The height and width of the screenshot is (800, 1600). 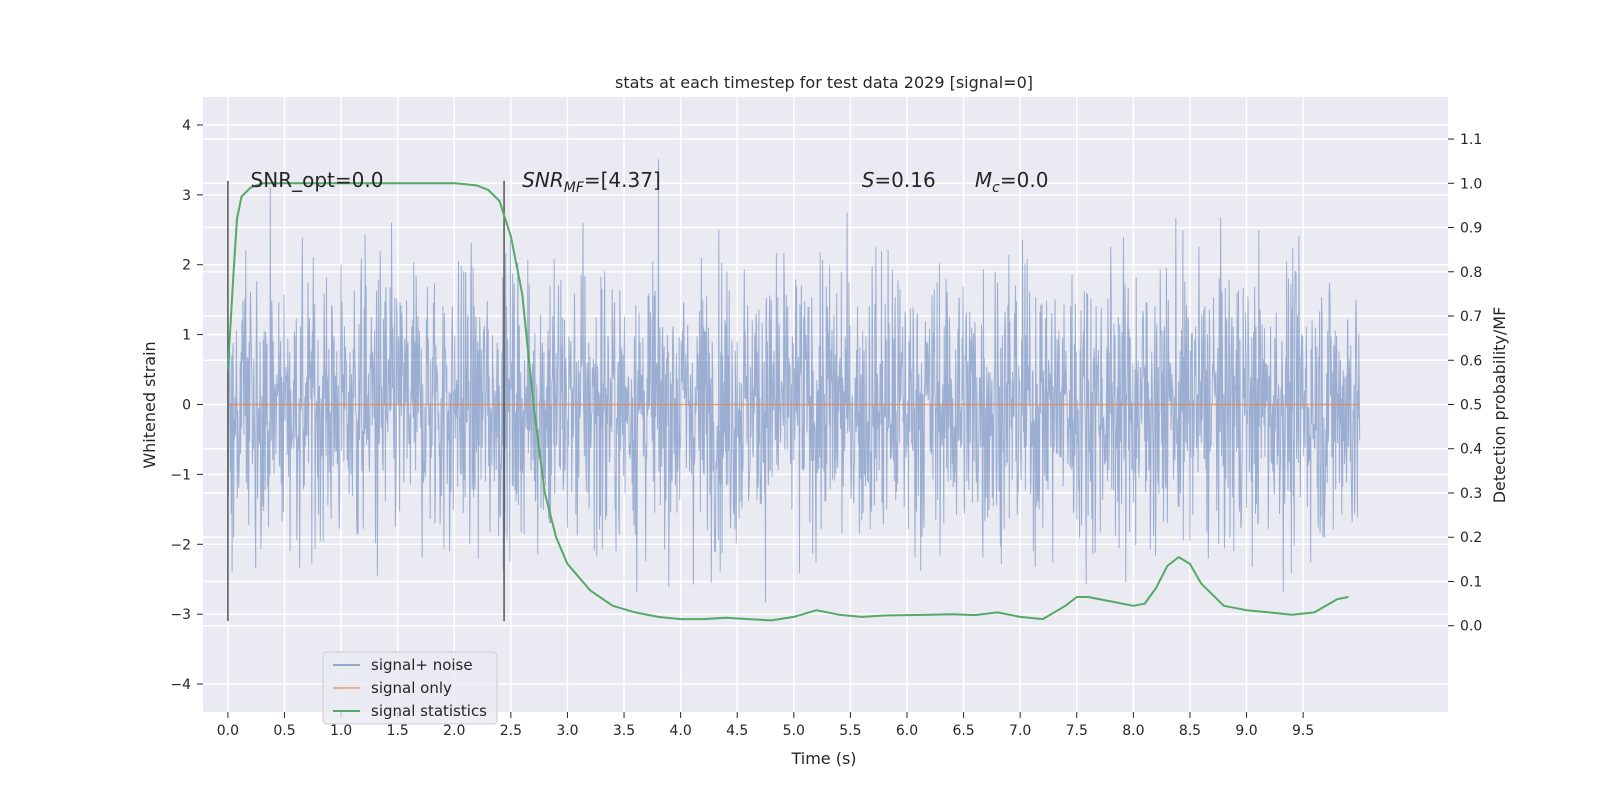 What do you see at coordinates (149, 404) in the screenshot?
I see `y-axis-label: Whitened strain` at bounding box center [149, 404].